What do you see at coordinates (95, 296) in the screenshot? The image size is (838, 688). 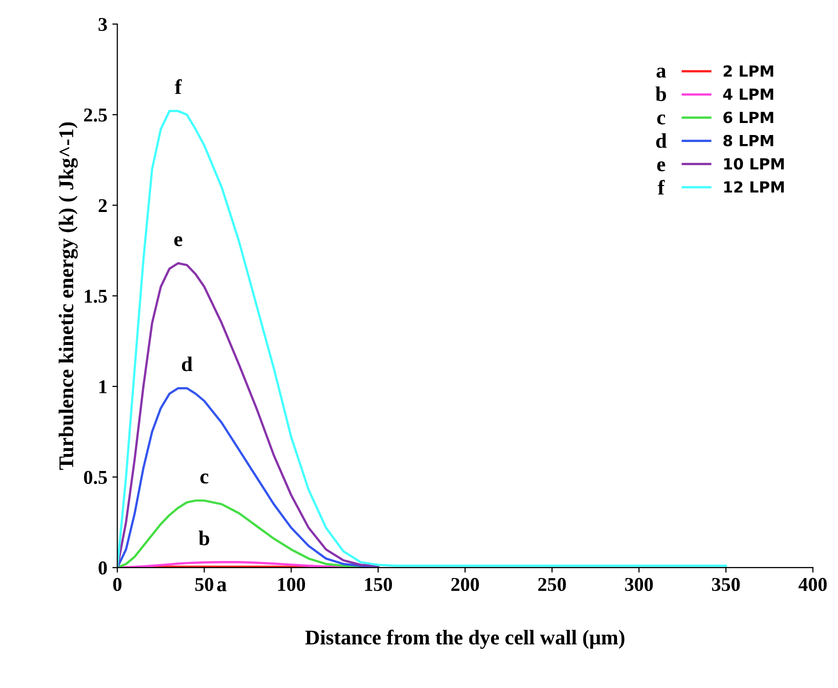 I see `y-tick-label: 1.5` at bounding box center [95, 296].